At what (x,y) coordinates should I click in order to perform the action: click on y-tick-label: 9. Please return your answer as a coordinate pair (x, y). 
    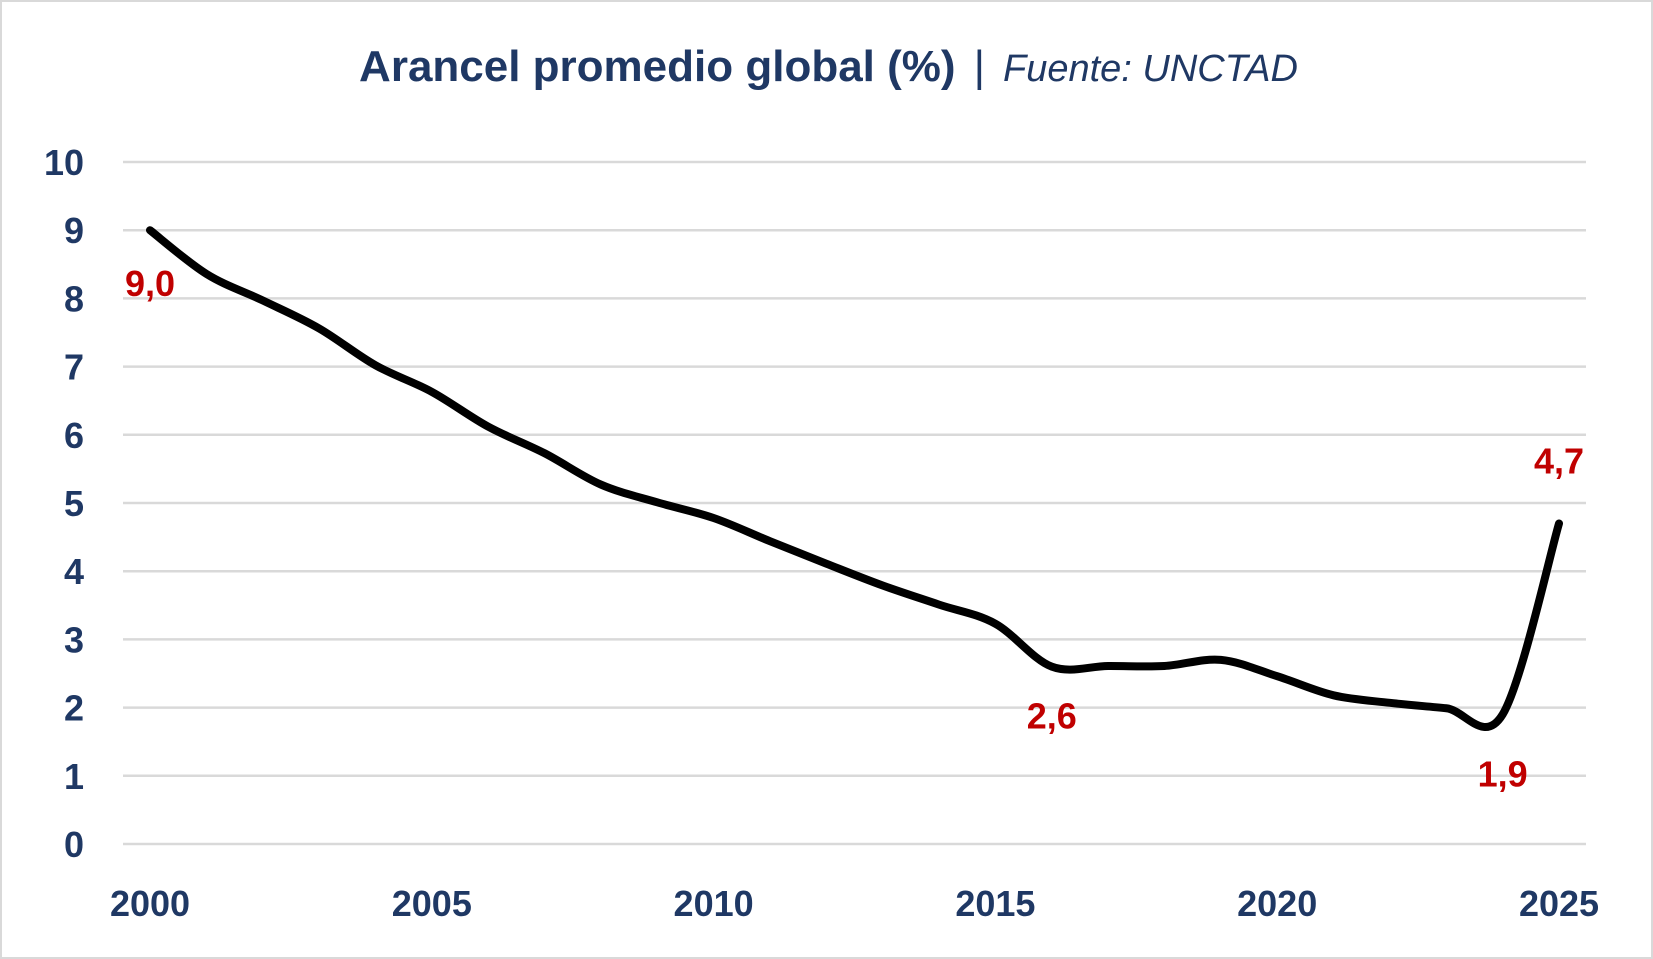
    Looking at the image, I should click on (74, 230).